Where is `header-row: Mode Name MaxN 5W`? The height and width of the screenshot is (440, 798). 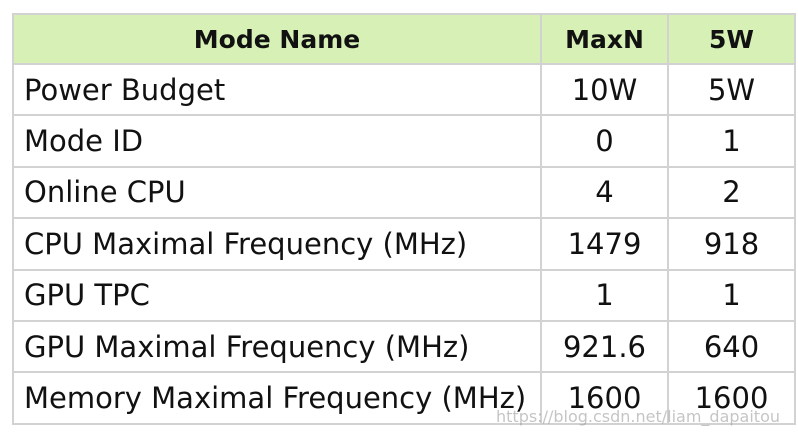
header-row: Mode Name MaxN 5W is located at coordinates (404, 39).